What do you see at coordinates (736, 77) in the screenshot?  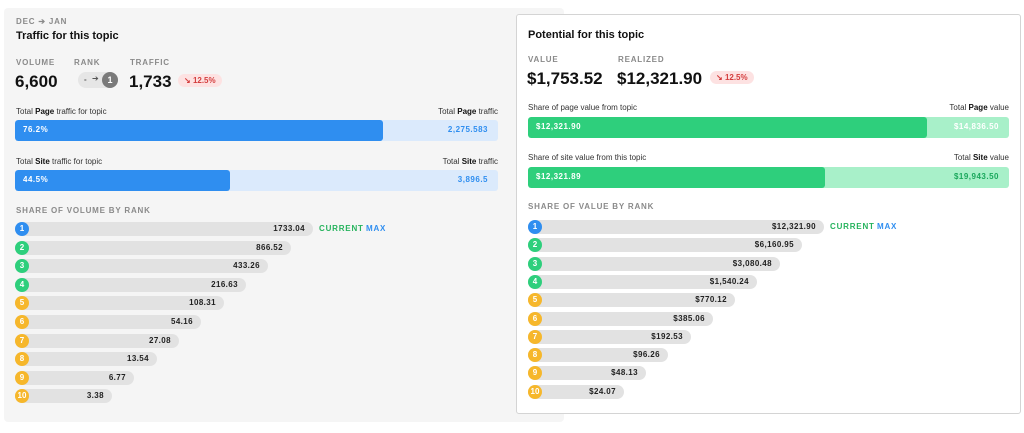 I see `realized-change-value: 12.5%` at bounding box center [736, 77].